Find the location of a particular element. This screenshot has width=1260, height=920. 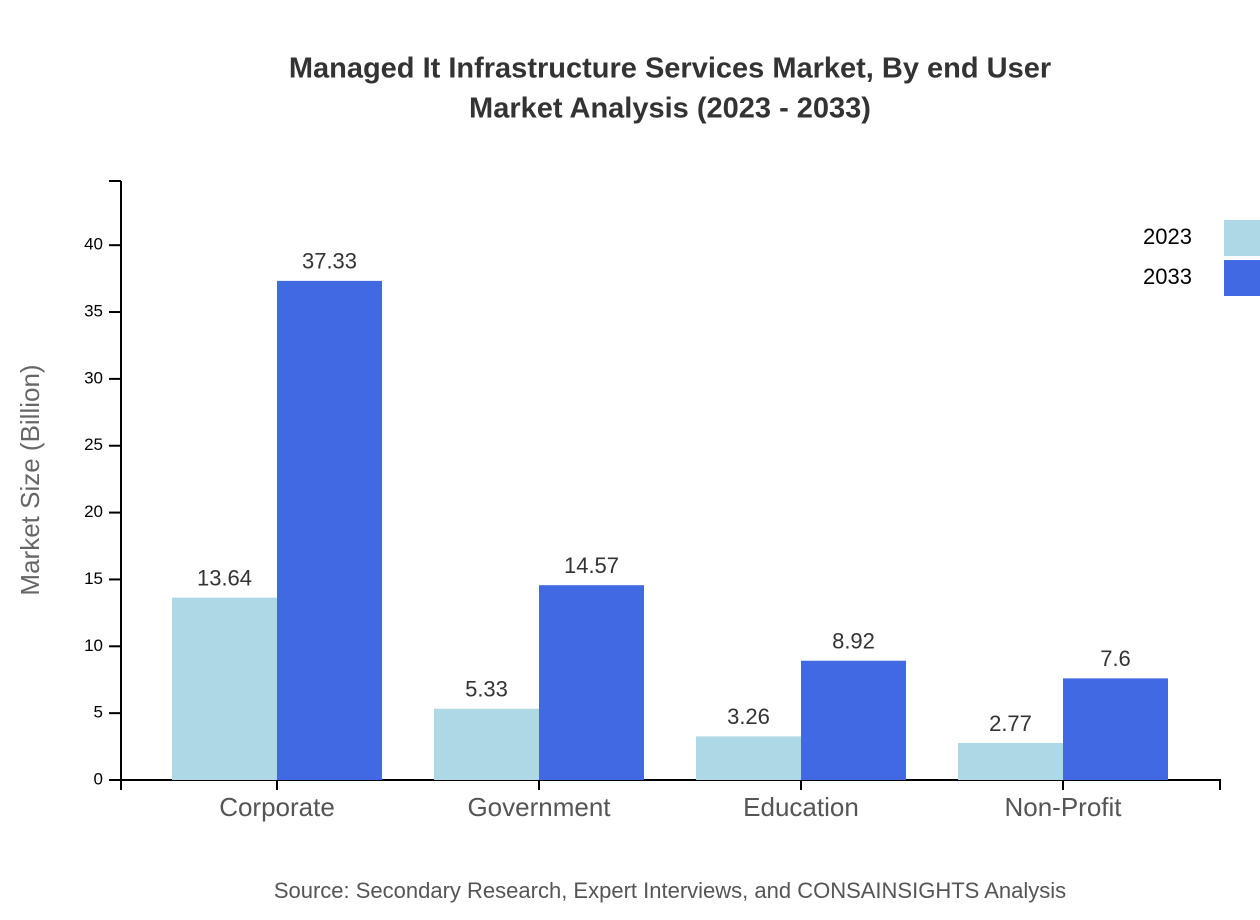

value-label: 7.6 is located at coordinates (1115, 658).